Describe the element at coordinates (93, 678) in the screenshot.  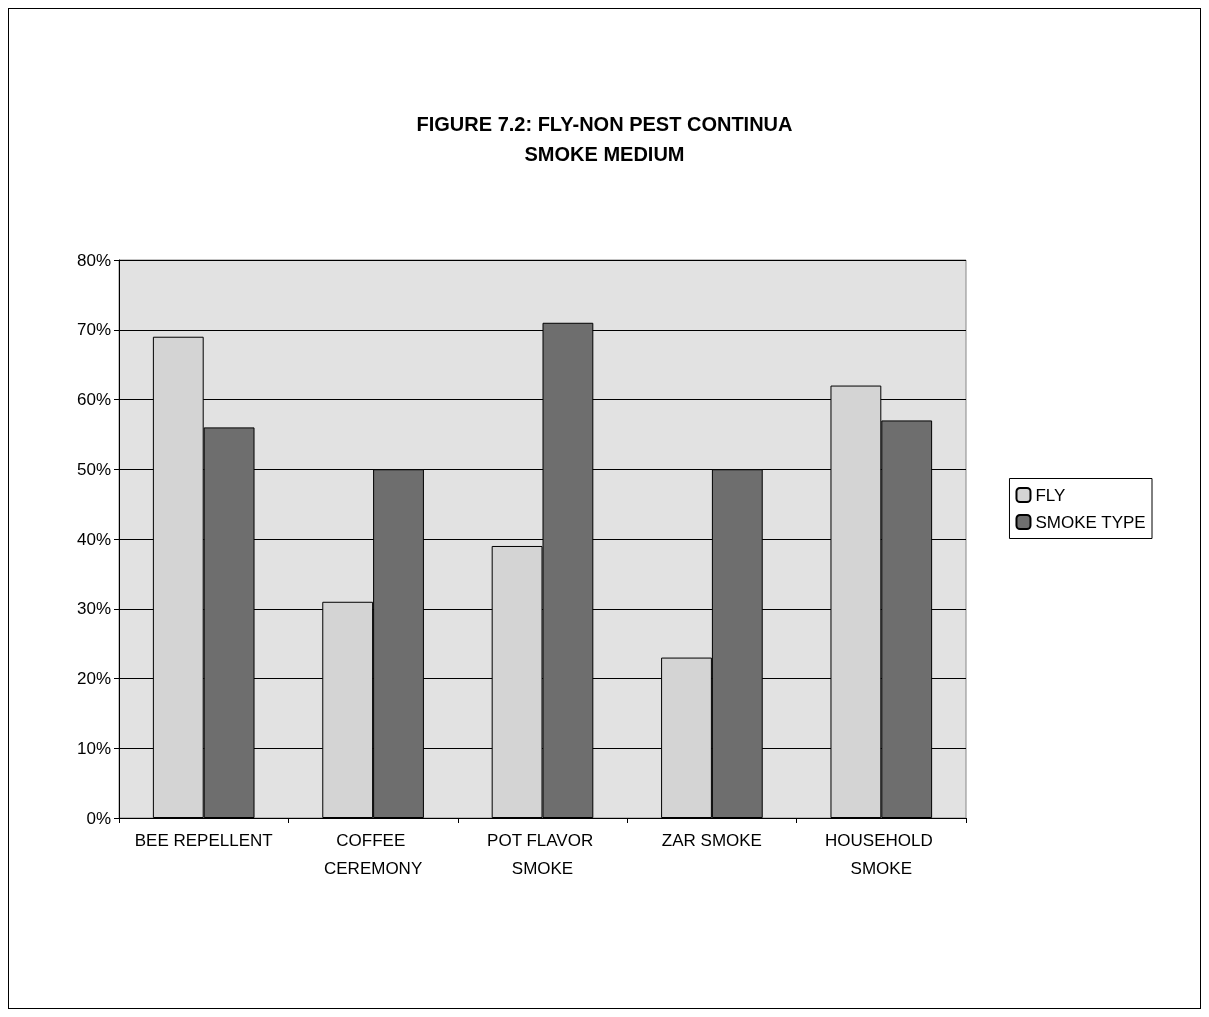
I see `y-tick-label: 20%` at that location.